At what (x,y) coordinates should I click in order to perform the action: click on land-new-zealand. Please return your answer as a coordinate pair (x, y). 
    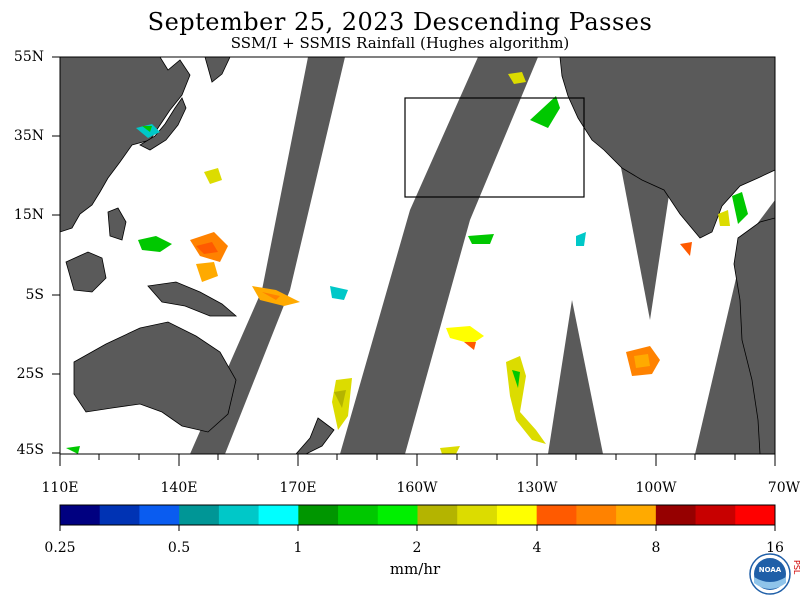
    Looking at the image, I should click on (315, 435).